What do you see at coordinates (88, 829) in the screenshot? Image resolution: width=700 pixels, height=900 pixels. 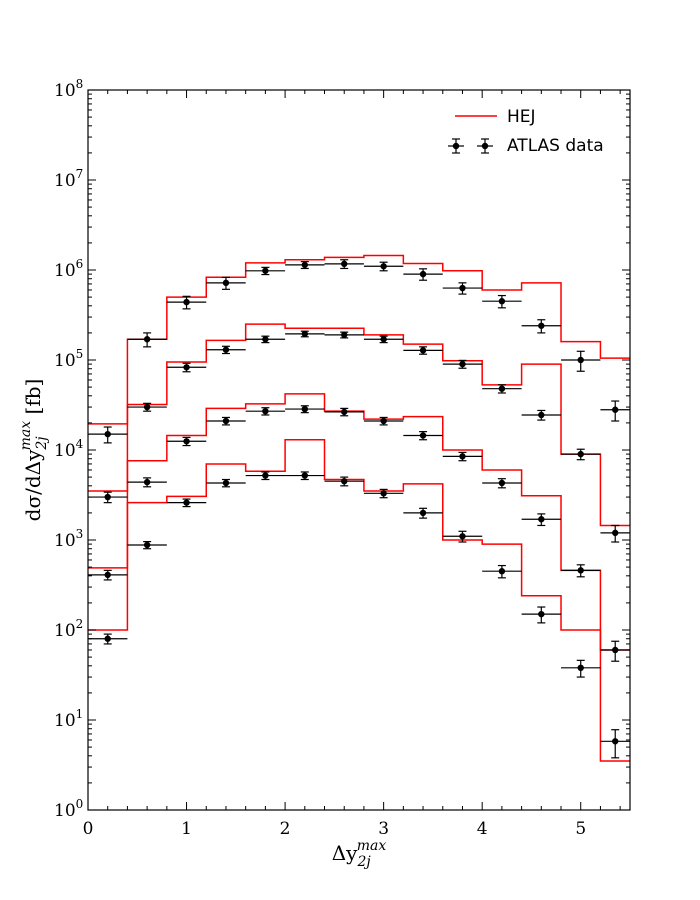 I see `x-tick-label: 0` at bounding box center [88, 829].